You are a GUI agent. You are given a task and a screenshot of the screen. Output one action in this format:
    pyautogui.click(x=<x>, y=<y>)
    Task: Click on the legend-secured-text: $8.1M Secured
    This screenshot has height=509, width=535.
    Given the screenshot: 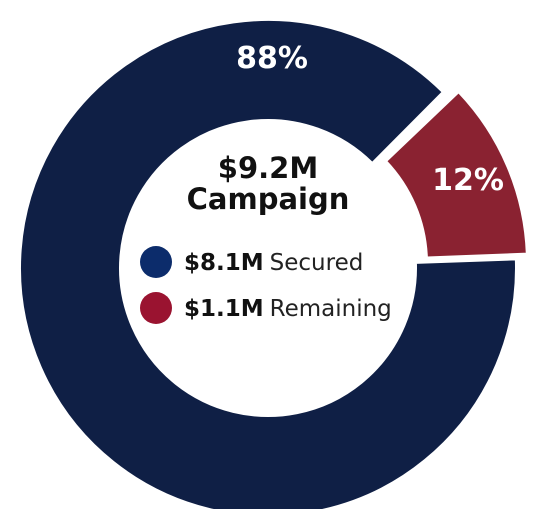 What is the action you would take?
    pyautogui.click(x=273, y=263)
    